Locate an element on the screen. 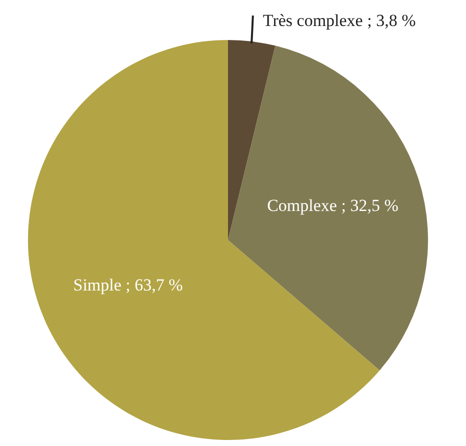 The width and height of the screenshot is (466, 446). slice-label: Complexe ; 32,5 % is located at coordinates (332, 205).